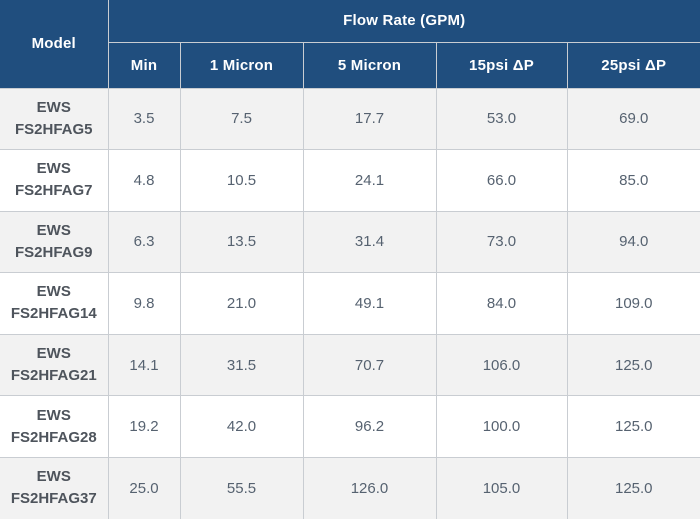 Image resolution: width=700 pixels, height=519 pixels. I want to click on value-15psi-dp: 106.0, so click(501, 365).